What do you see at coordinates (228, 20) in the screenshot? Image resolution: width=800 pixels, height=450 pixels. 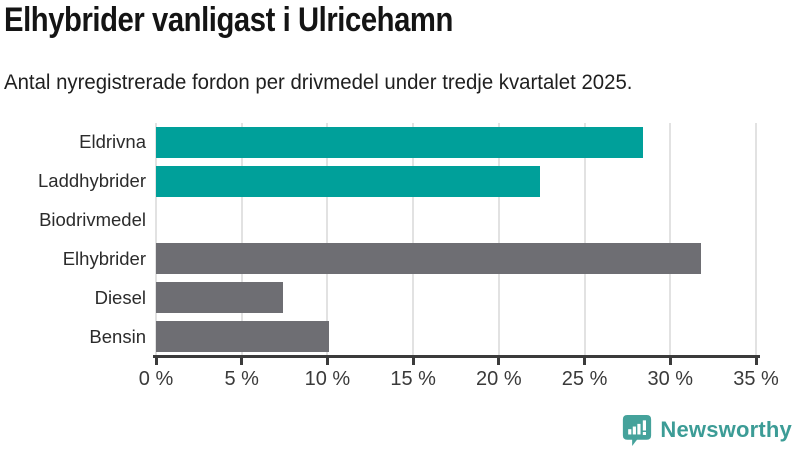 I see `chart-title: Elhybrider vanligast i Ulricehamn` at bounding box center [228, 20].